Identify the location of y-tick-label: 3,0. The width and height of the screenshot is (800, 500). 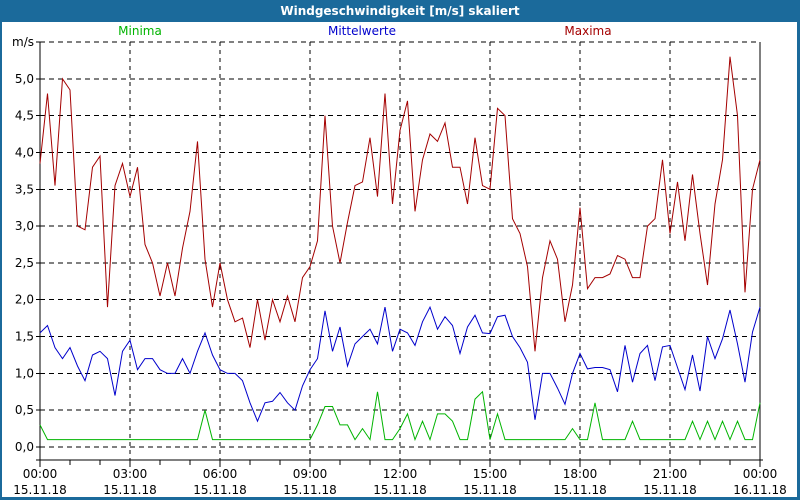
(24, 226).